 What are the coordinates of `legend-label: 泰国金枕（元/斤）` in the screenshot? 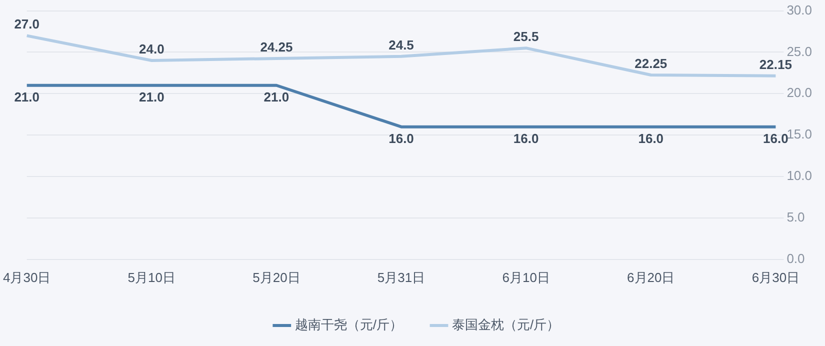 It's located at (506, 324).